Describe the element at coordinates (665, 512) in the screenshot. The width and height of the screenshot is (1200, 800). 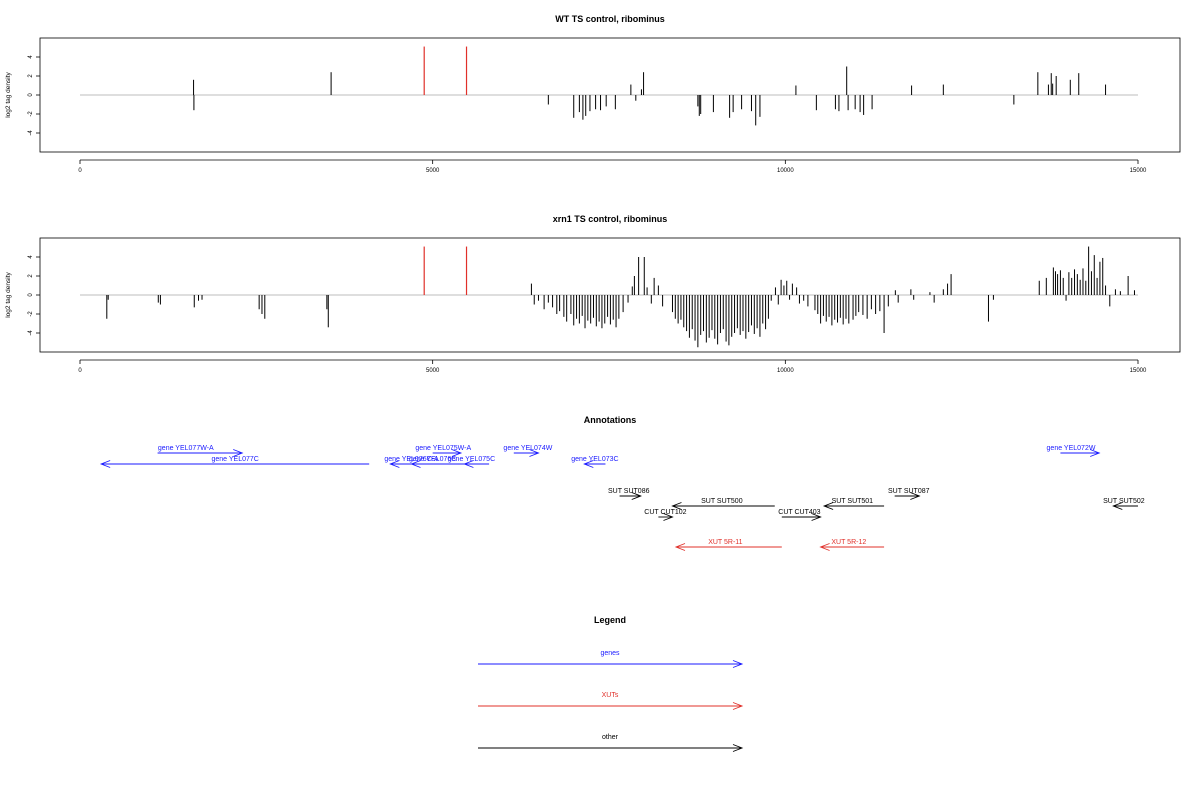
I see `feature-label: CUT CUT102` at that location.